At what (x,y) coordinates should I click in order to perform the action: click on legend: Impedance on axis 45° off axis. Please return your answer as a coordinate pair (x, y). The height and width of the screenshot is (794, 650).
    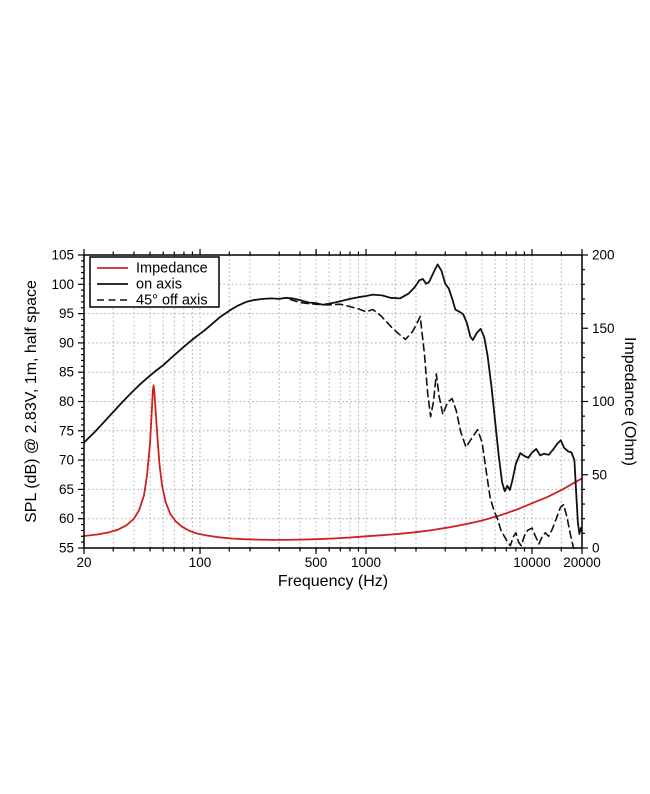
    Looking at the image, I should click on (154, 282).